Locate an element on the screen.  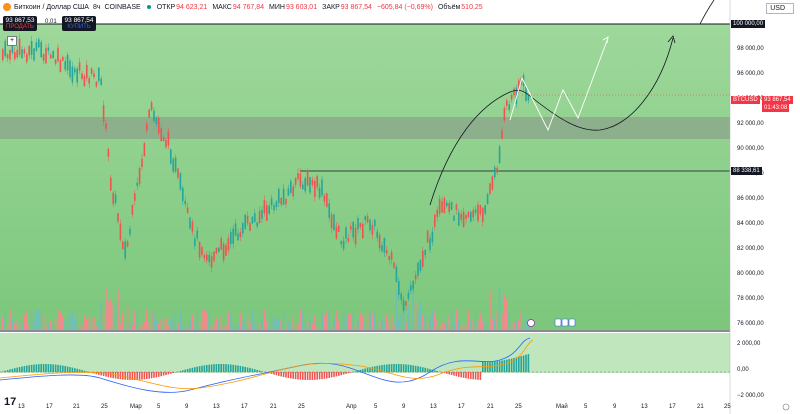
time-tick: Апр is located at coordinates (351, 407).